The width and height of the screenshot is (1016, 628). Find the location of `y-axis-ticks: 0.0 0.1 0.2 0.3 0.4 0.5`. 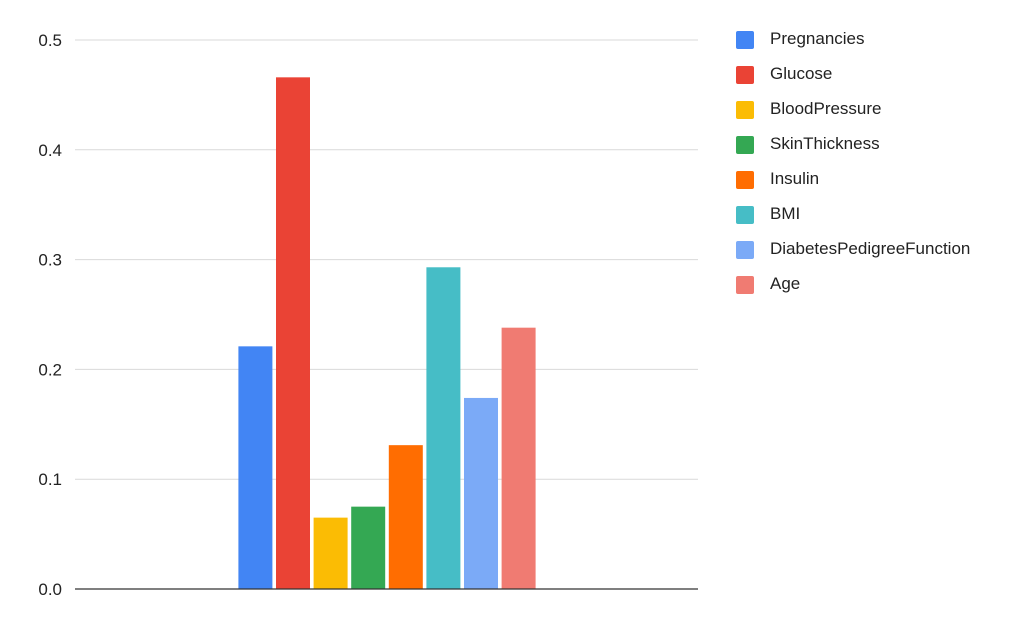

y-axis-ticks: 0.0 0.1 0.2 0.3 0.4 0.5 is located at coordinates (50, 315).